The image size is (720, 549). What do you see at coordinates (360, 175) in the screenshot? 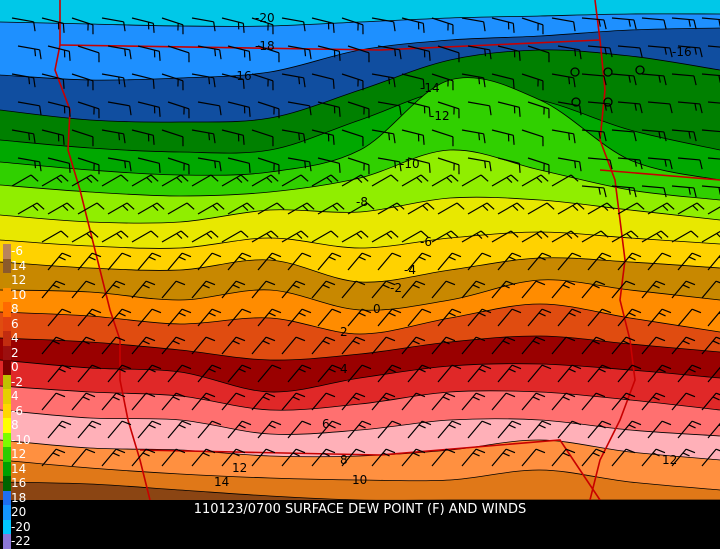
I see `contour-line` at bounding box center [360, 175].